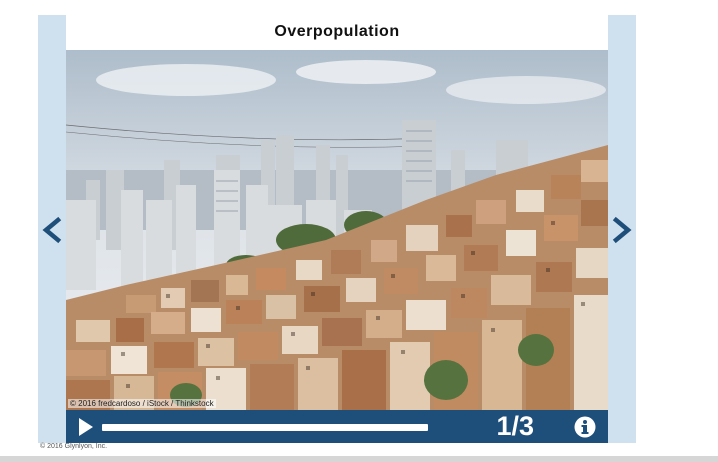 This screenshot has width=718, height=462. I want to click on play-button, so click(86, 427).